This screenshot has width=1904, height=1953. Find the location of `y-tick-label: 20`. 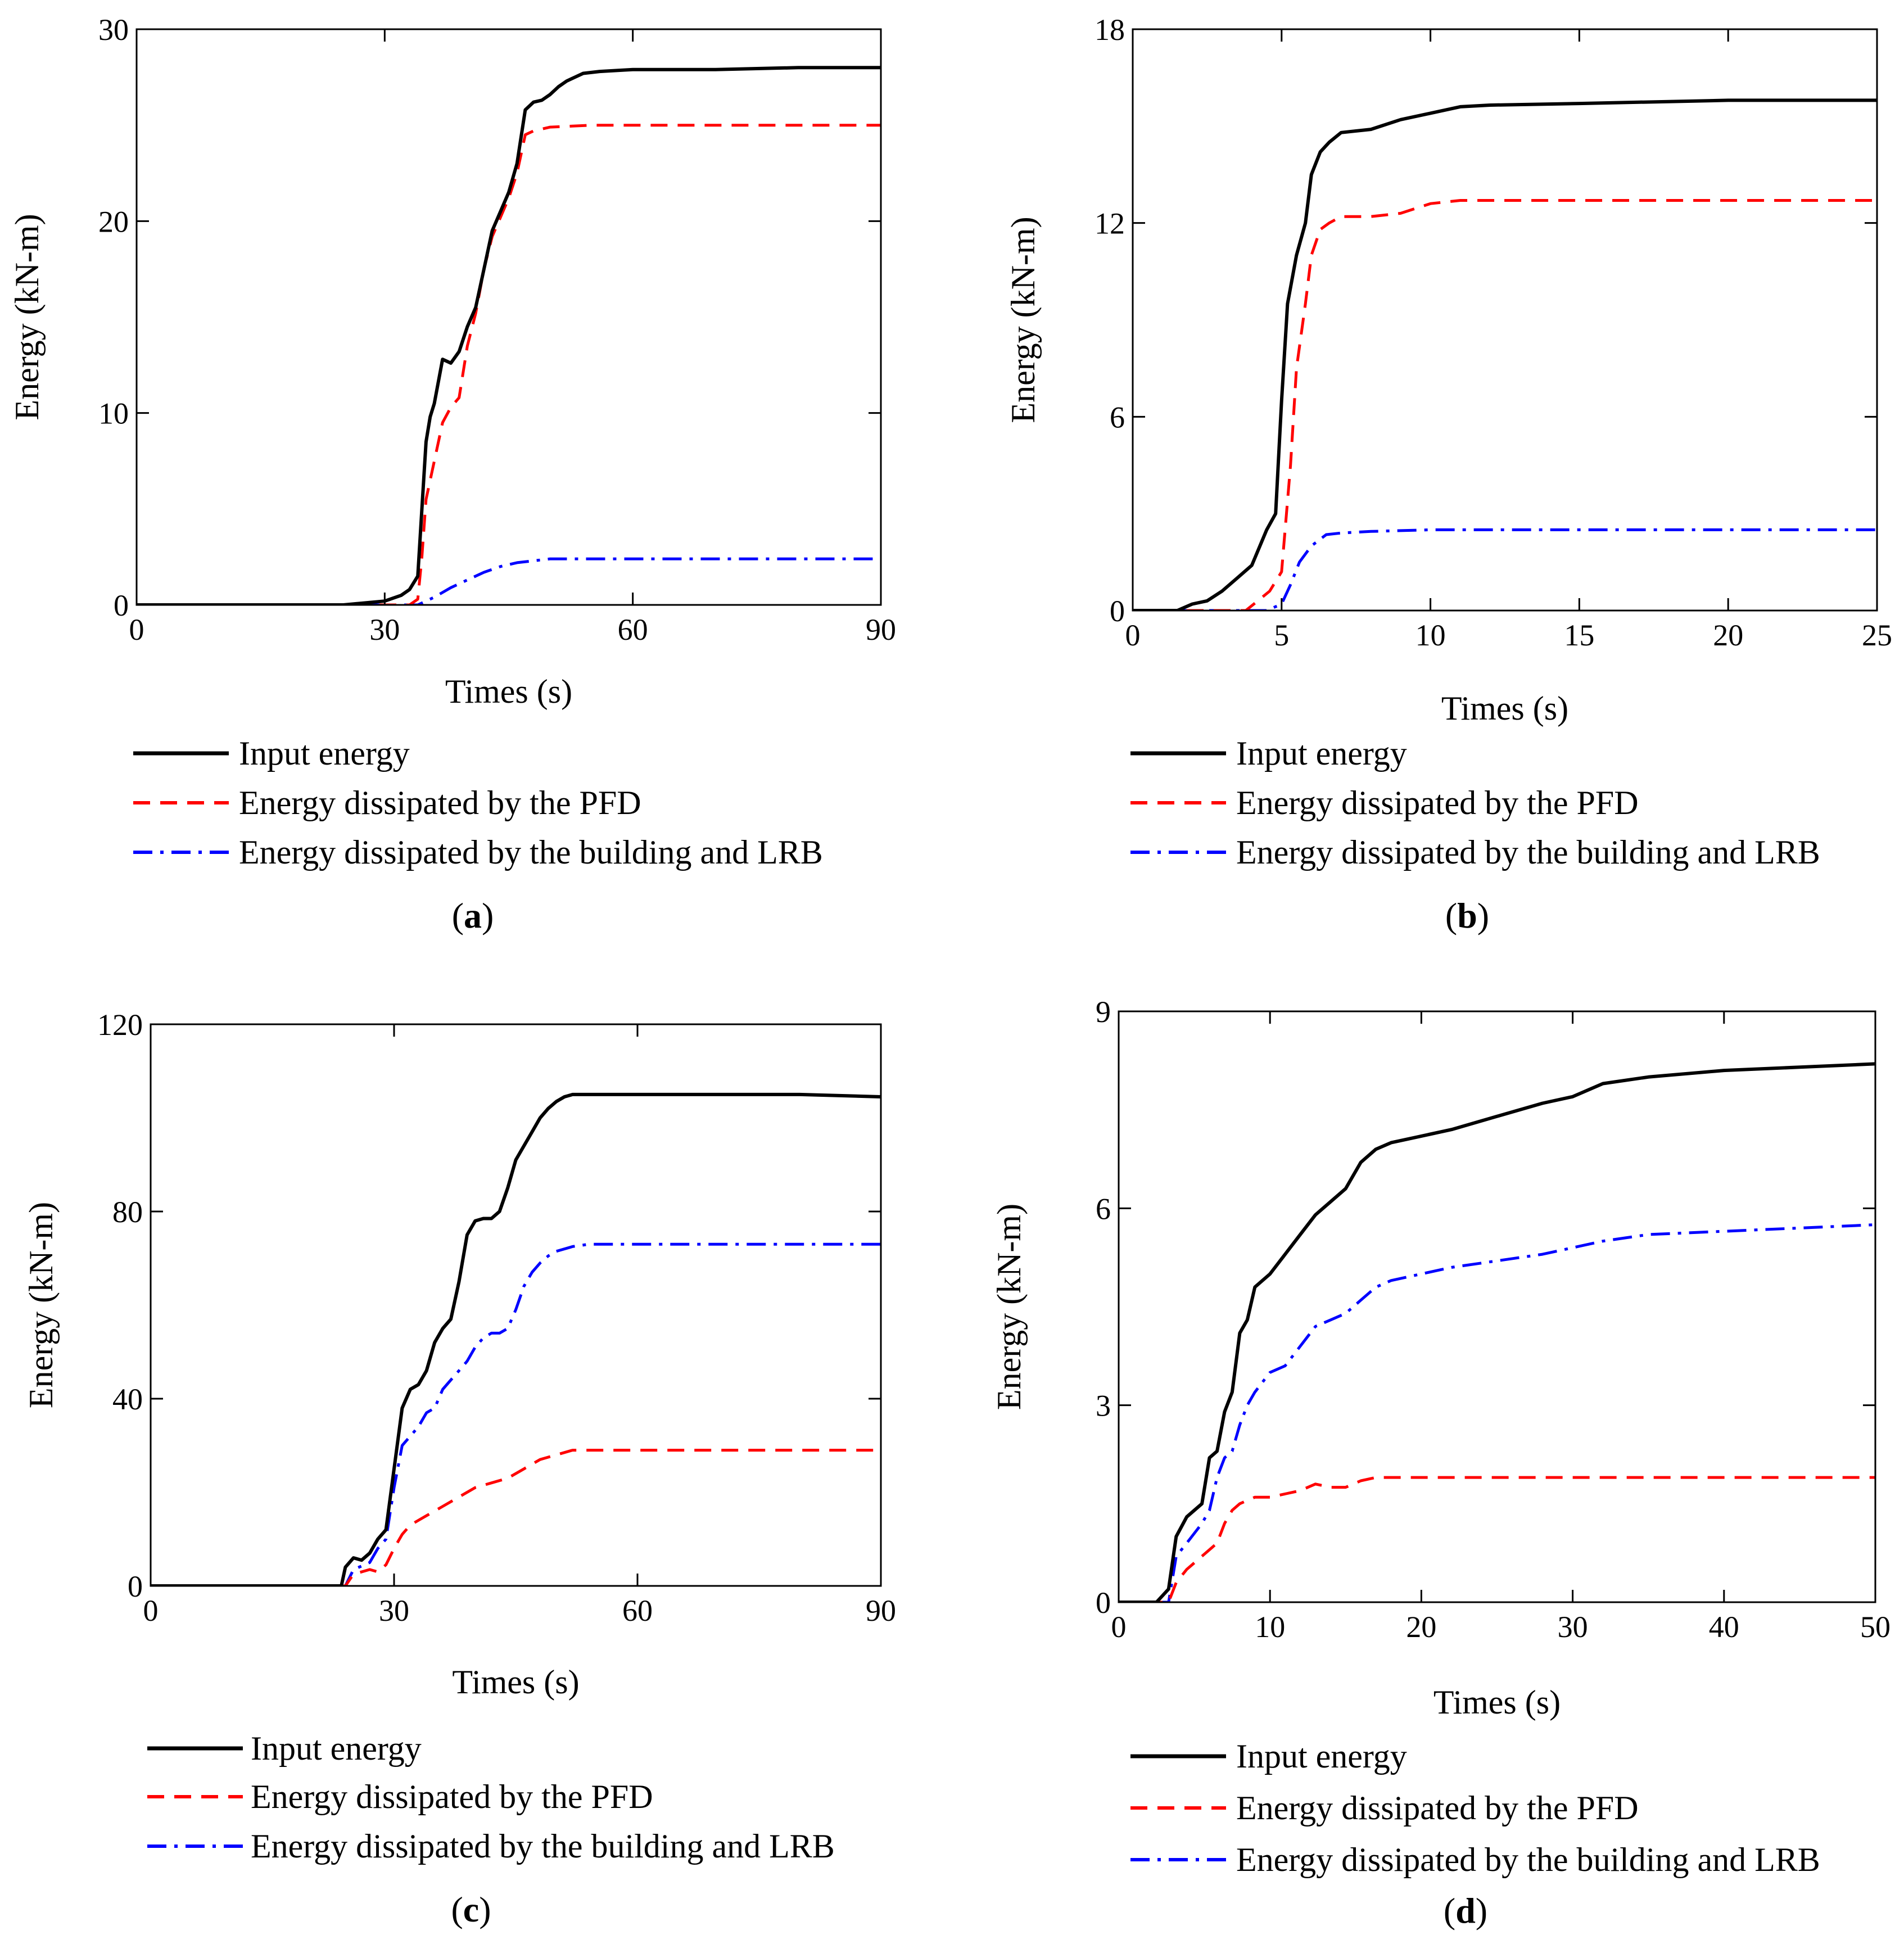

y-tick-label: 20 is located at coordinates (113, 222).